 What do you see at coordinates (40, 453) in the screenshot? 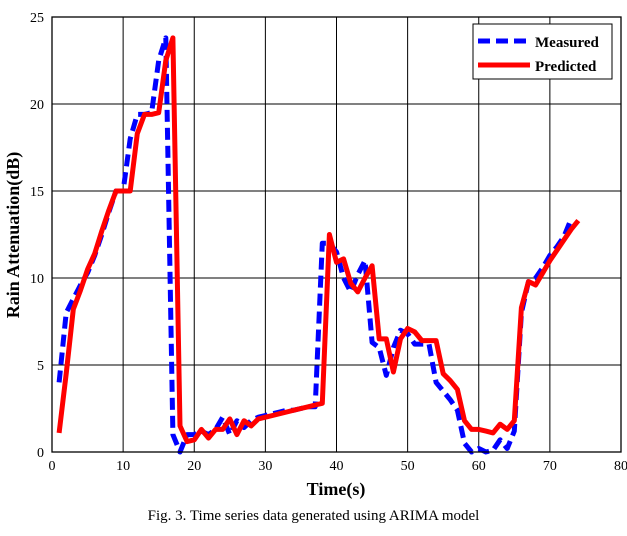
I see `y-tick-label: 0` at bounding box center [40, 453].